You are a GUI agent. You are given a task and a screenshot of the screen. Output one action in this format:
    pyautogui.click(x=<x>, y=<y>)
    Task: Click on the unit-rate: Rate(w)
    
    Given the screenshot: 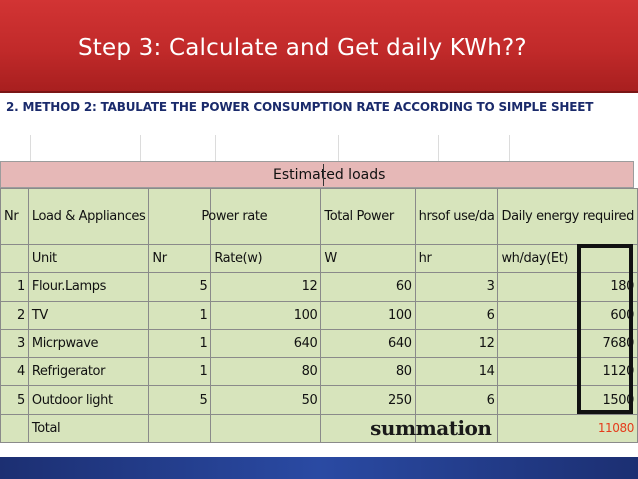 What is the action you would take?
    pyautogui.click(x=266, y=258)
    